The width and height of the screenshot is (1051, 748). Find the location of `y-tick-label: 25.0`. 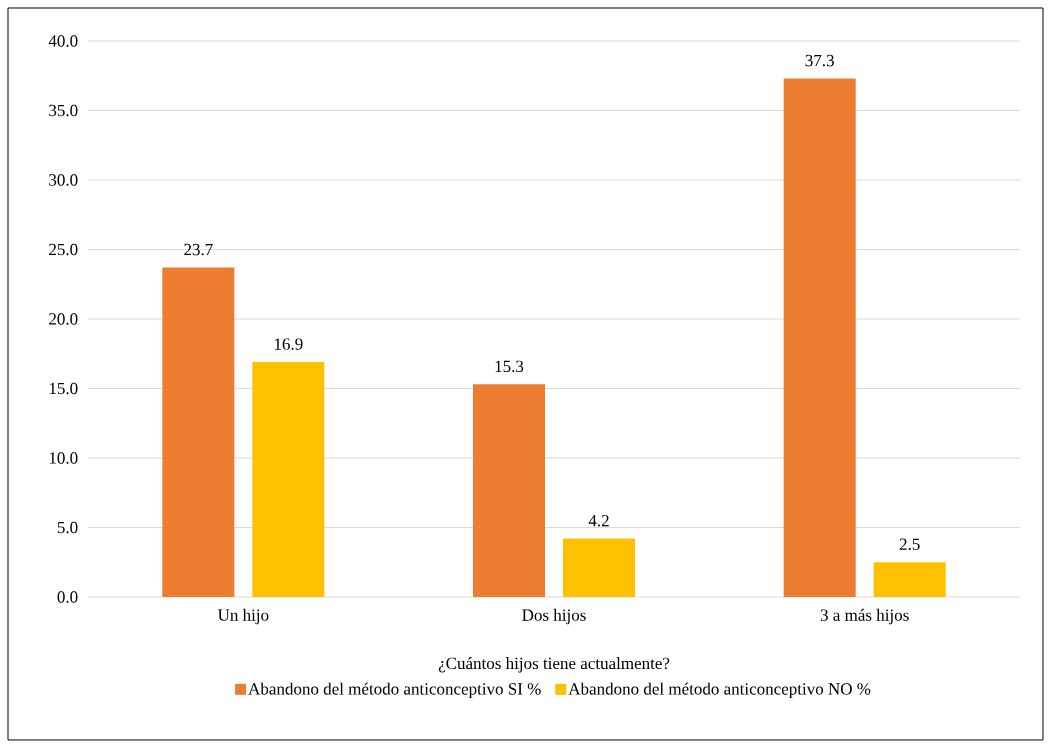

y-tick-label: 25.0 is located at coordinates (63, 249).